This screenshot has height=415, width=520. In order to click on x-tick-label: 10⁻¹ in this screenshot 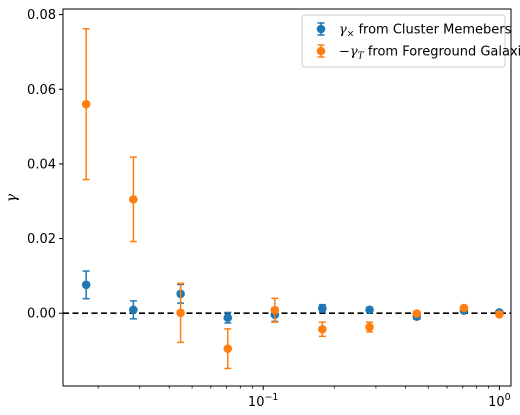, I will do `click(263, 401)`.